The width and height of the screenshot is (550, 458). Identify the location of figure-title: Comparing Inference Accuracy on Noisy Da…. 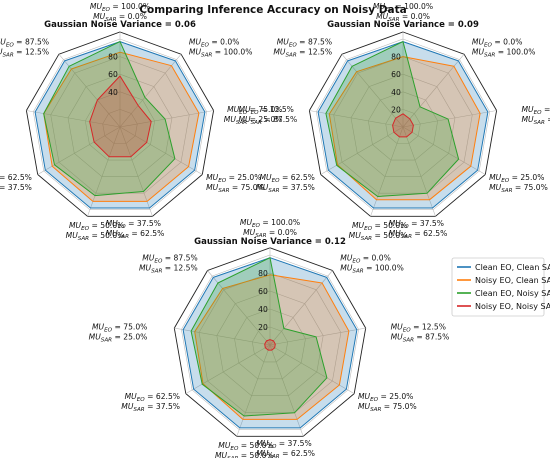
(272, 10).